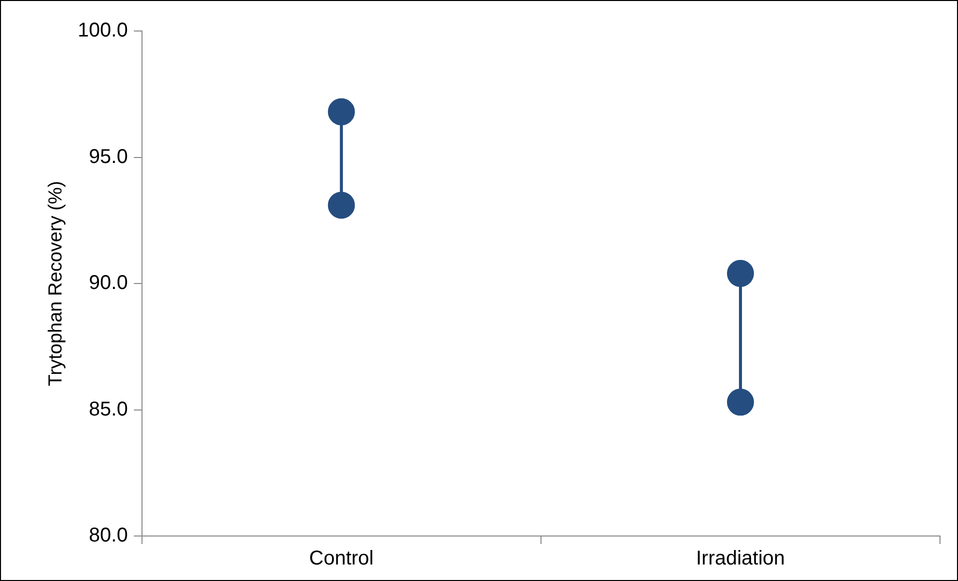 Image resolution: width=958 pixels, height=581 pixels. What do you see at coordinates (56, 283) in the screenshot?
I see `y-axis-title: Trytophan Recovery (%)` at bounding box center [56, 283].